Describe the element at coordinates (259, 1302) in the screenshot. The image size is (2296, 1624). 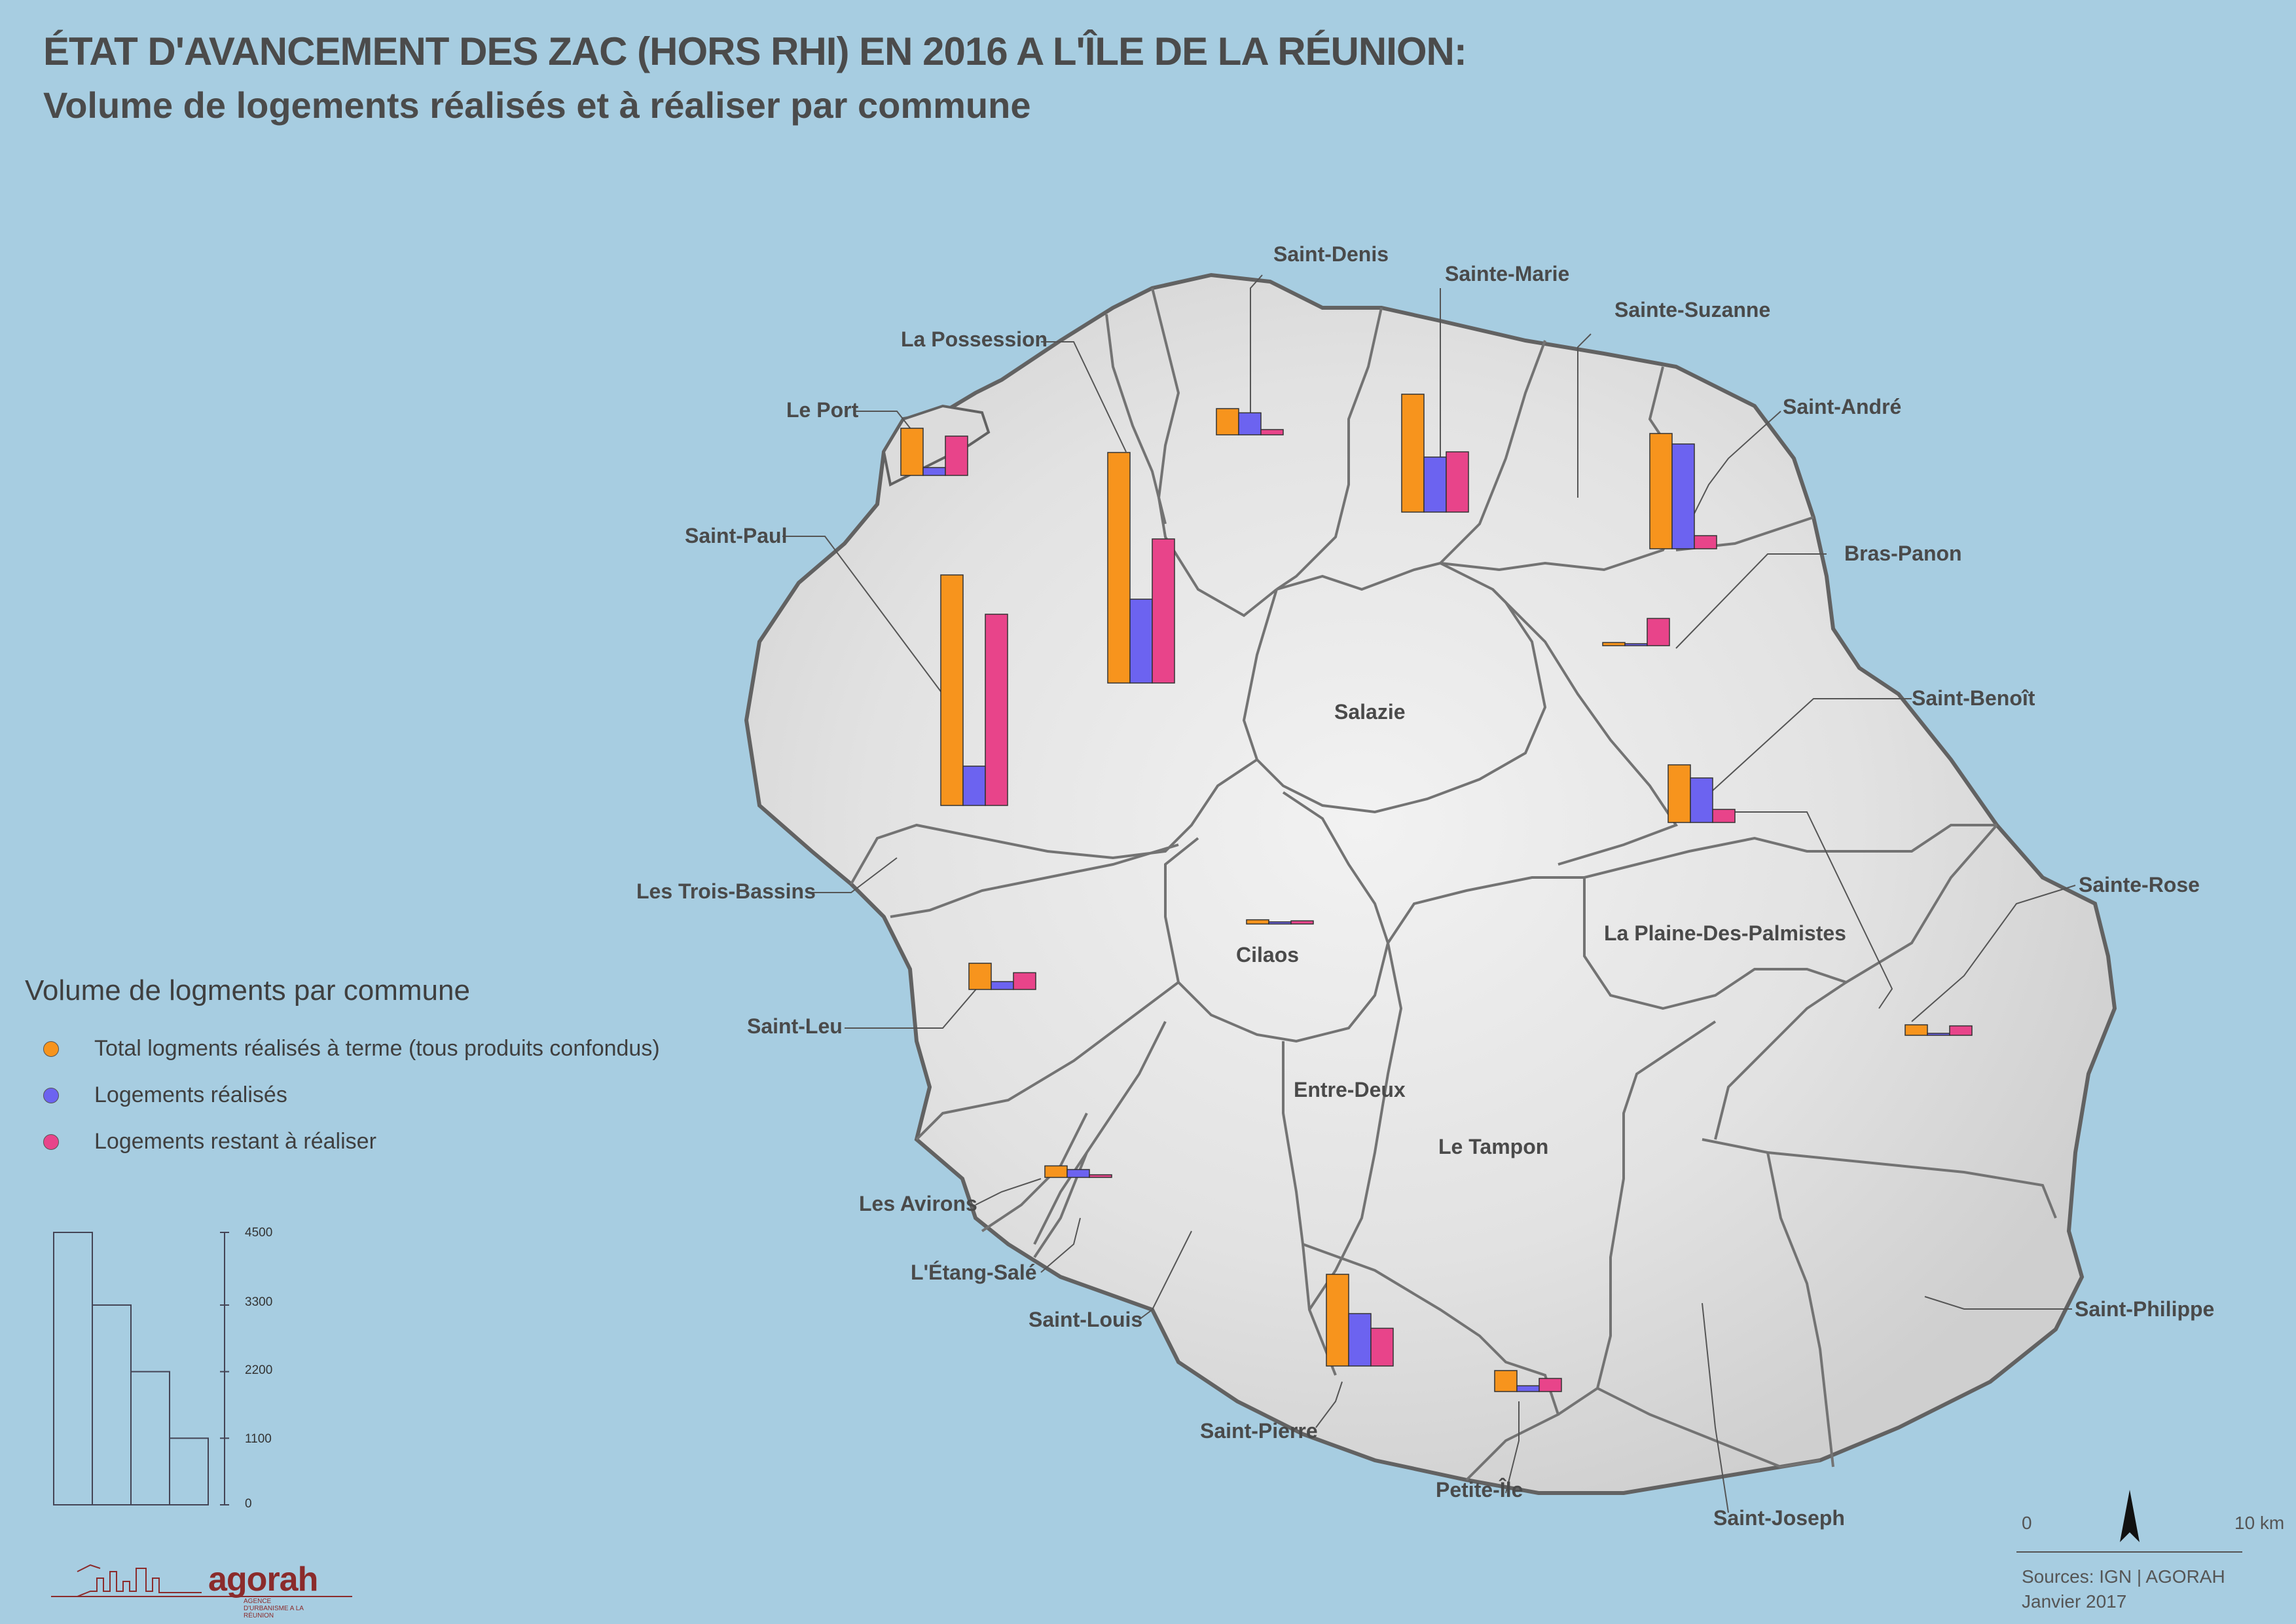
I see `scale-tick-3300: 3300` at that location.